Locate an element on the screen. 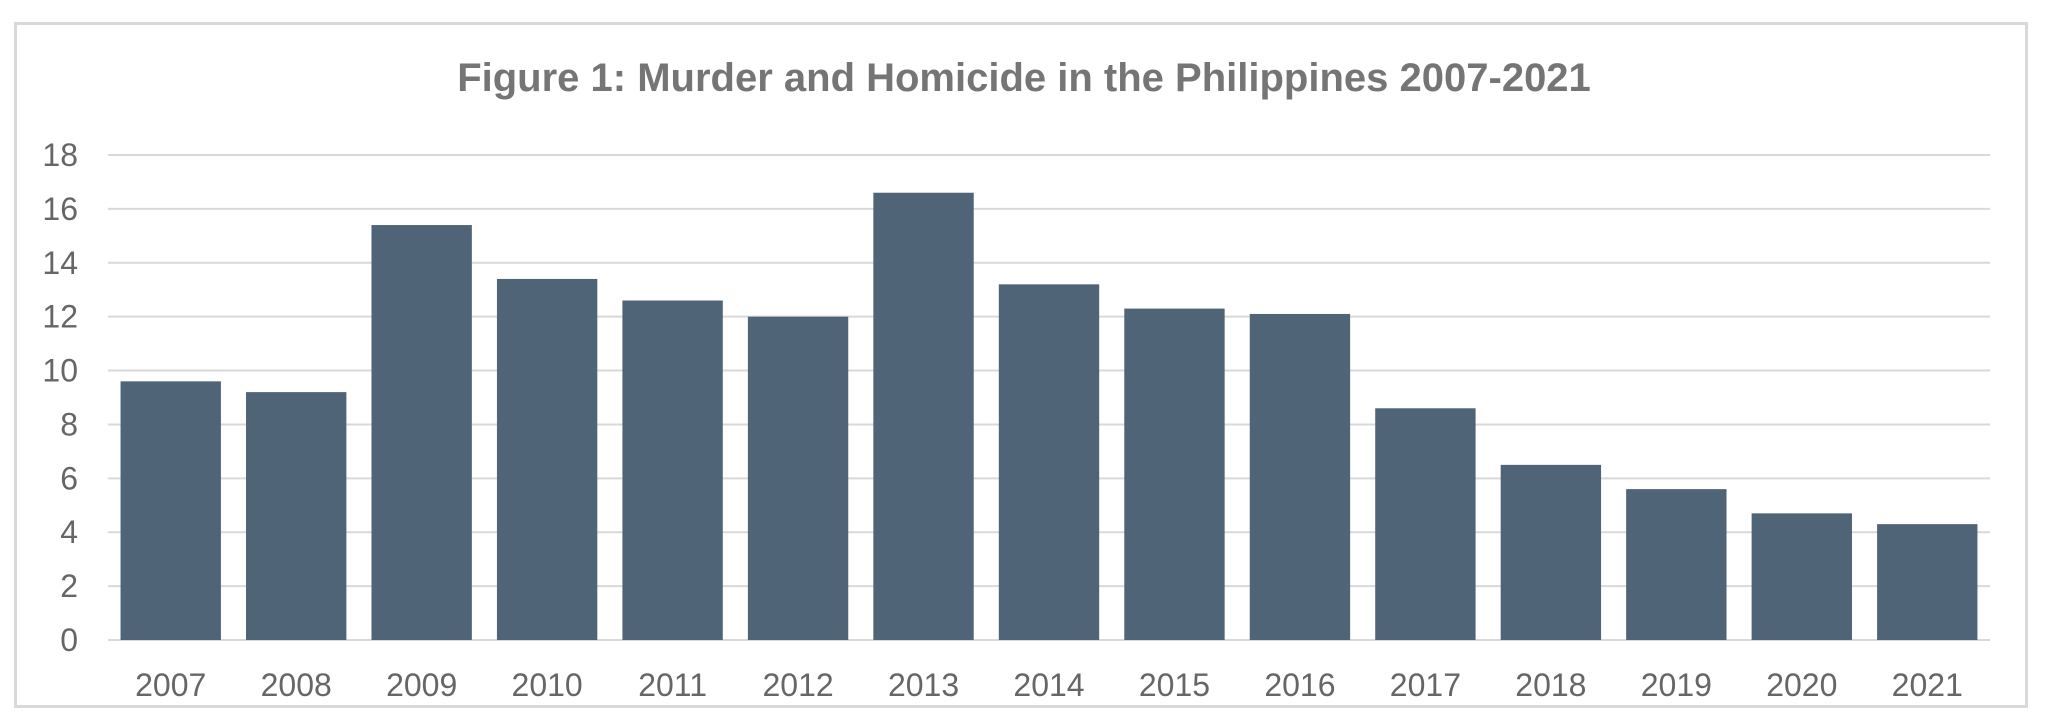 This screenshot has height=722, width=2048. bar-2011 is located at coordinates (672, 470).